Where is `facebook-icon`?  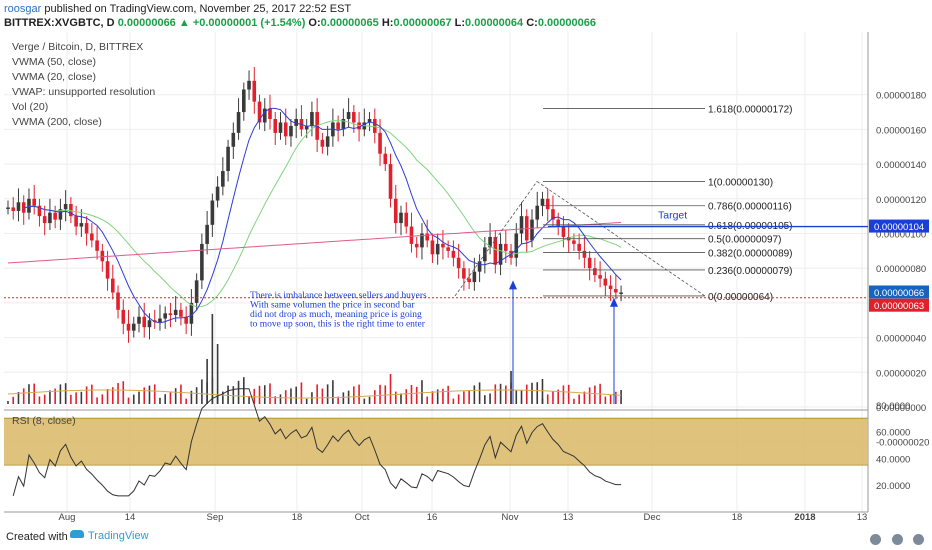
facebook-icon is located at coordinates (897, 539).